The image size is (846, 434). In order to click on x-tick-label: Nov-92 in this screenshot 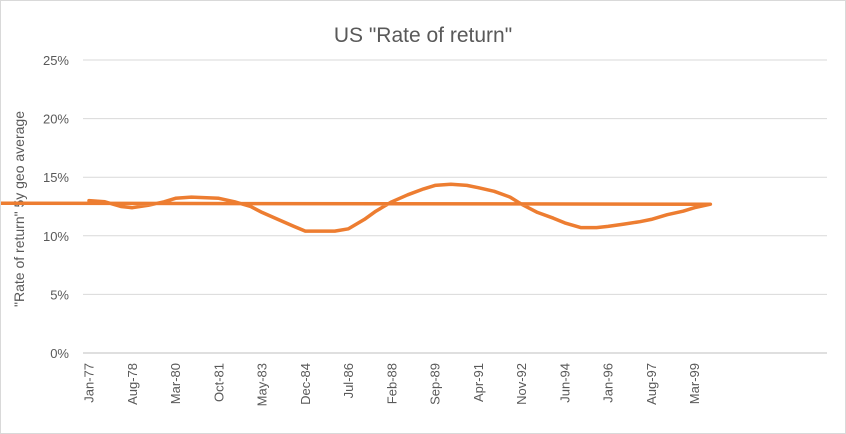, I will do `click(521, 384)`.